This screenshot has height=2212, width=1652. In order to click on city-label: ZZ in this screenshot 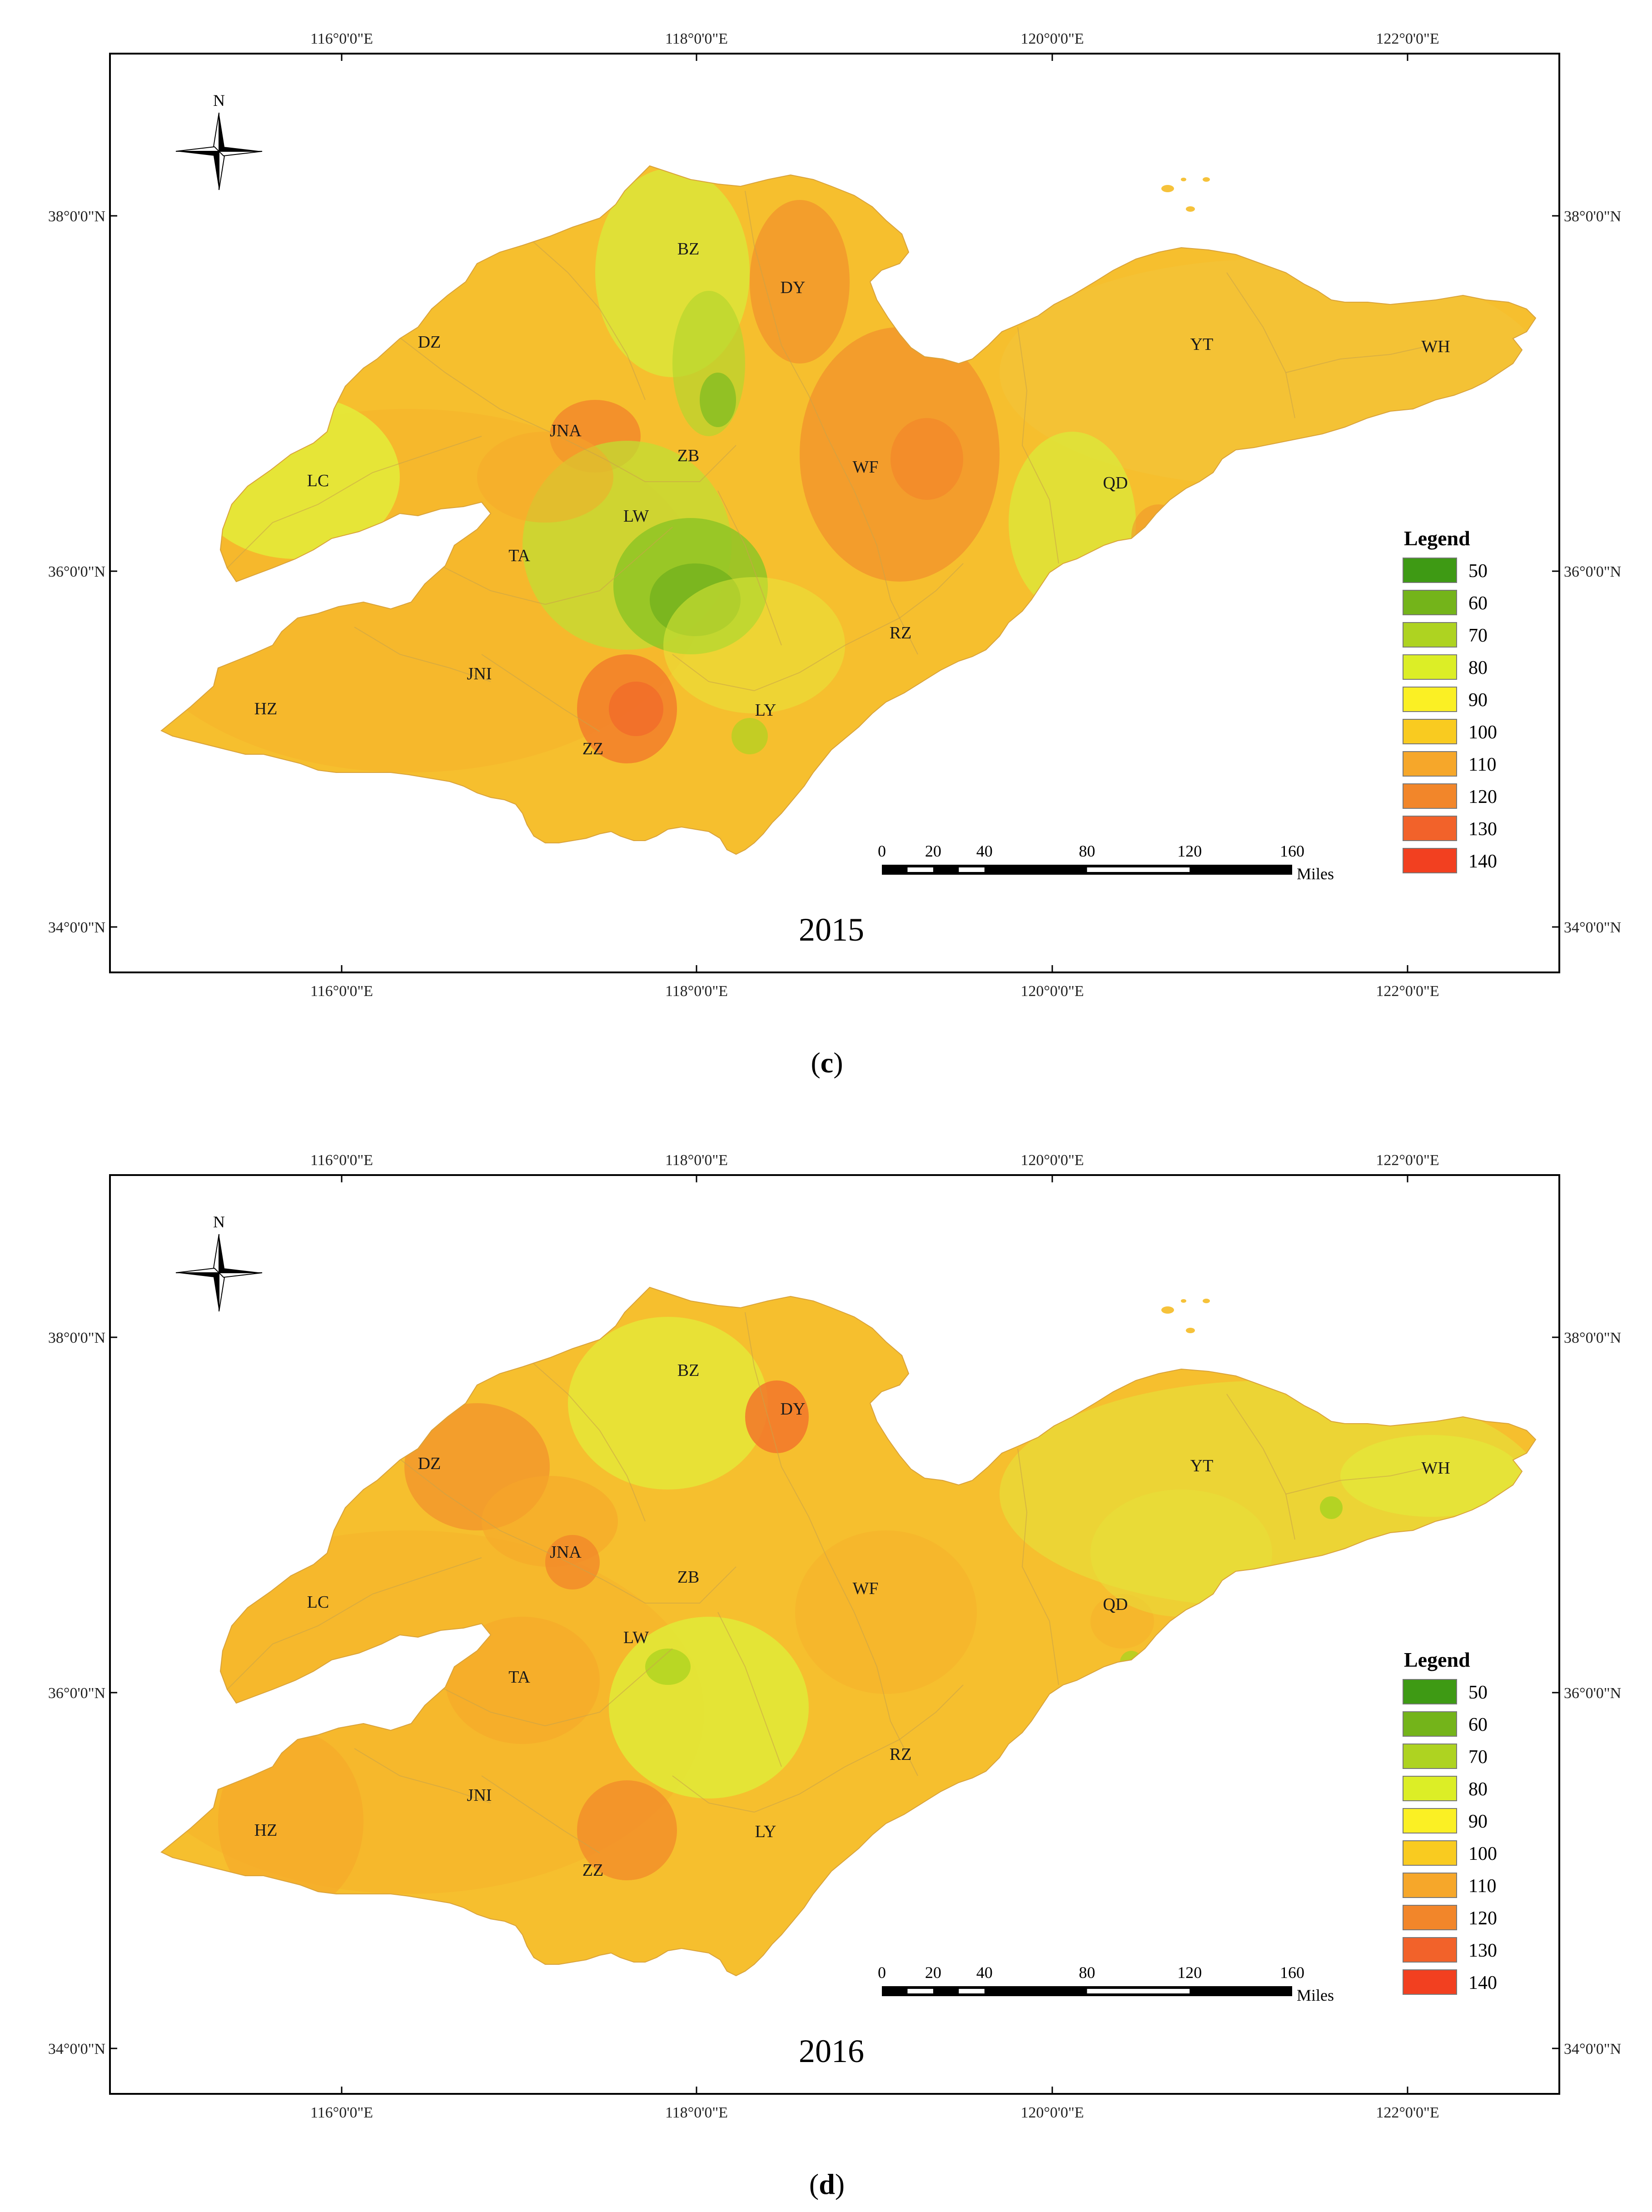, I will do `click(592, 748)`.